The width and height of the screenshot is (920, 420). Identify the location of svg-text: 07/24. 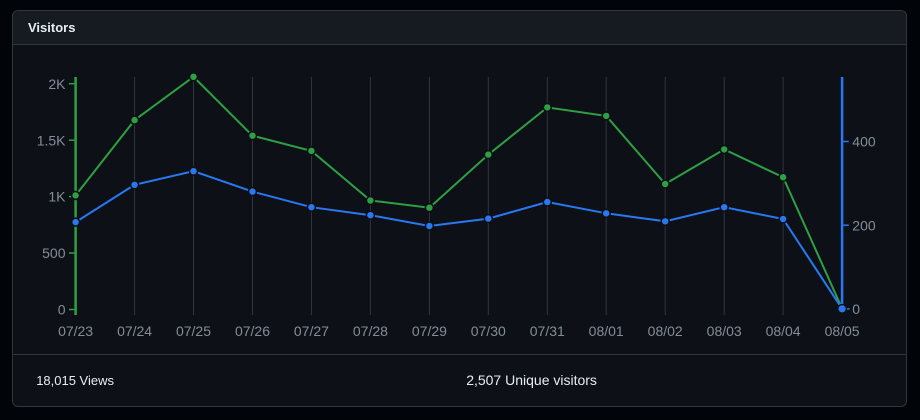
(134, 331).